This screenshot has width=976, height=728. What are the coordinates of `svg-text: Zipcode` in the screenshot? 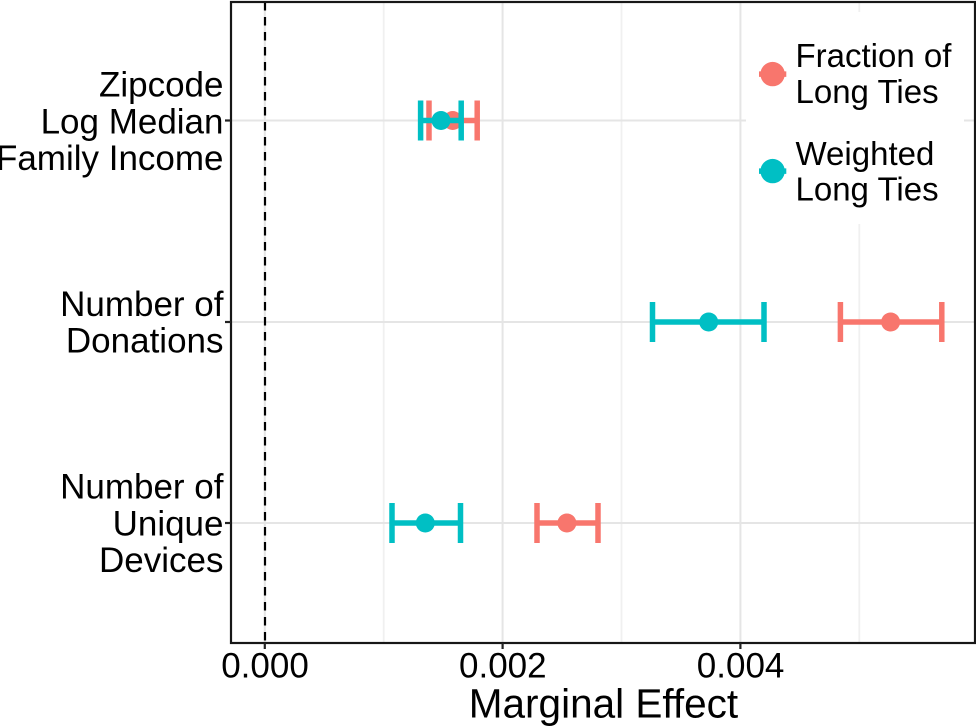 It's located at (161, 85).